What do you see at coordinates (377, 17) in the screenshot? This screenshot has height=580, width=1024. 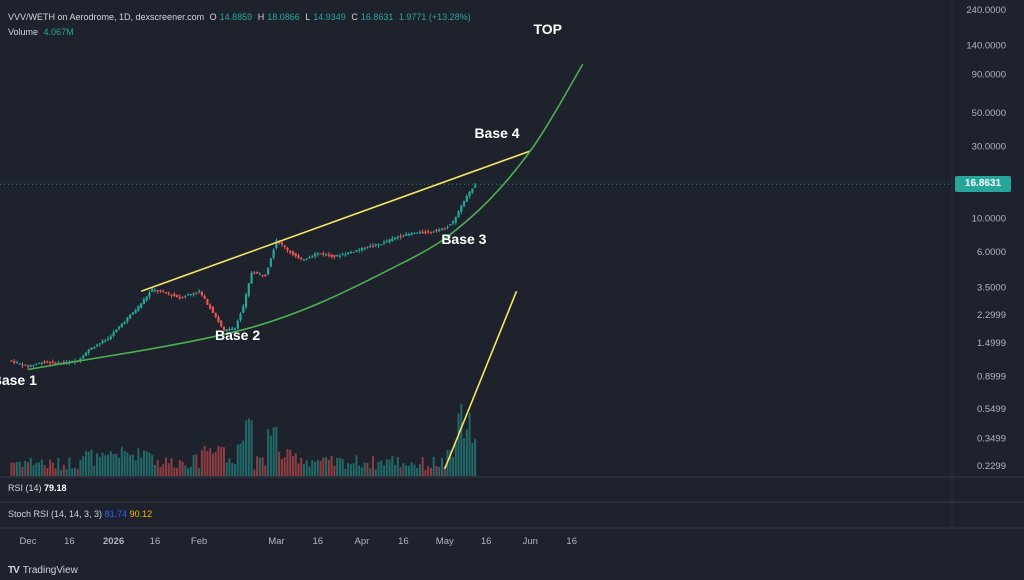 I see `close-value: 16.8631` at bounding box center [377, 17].